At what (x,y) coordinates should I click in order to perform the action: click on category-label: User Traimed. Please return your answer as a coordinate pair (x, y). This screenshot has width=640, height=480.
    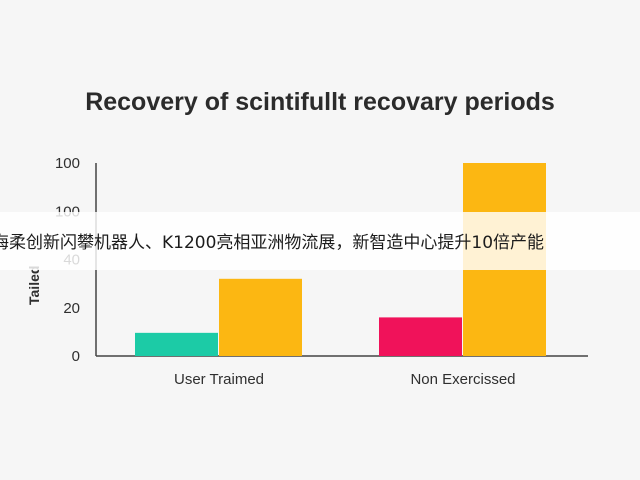
    Looking at the image, I should click on (219, 379).